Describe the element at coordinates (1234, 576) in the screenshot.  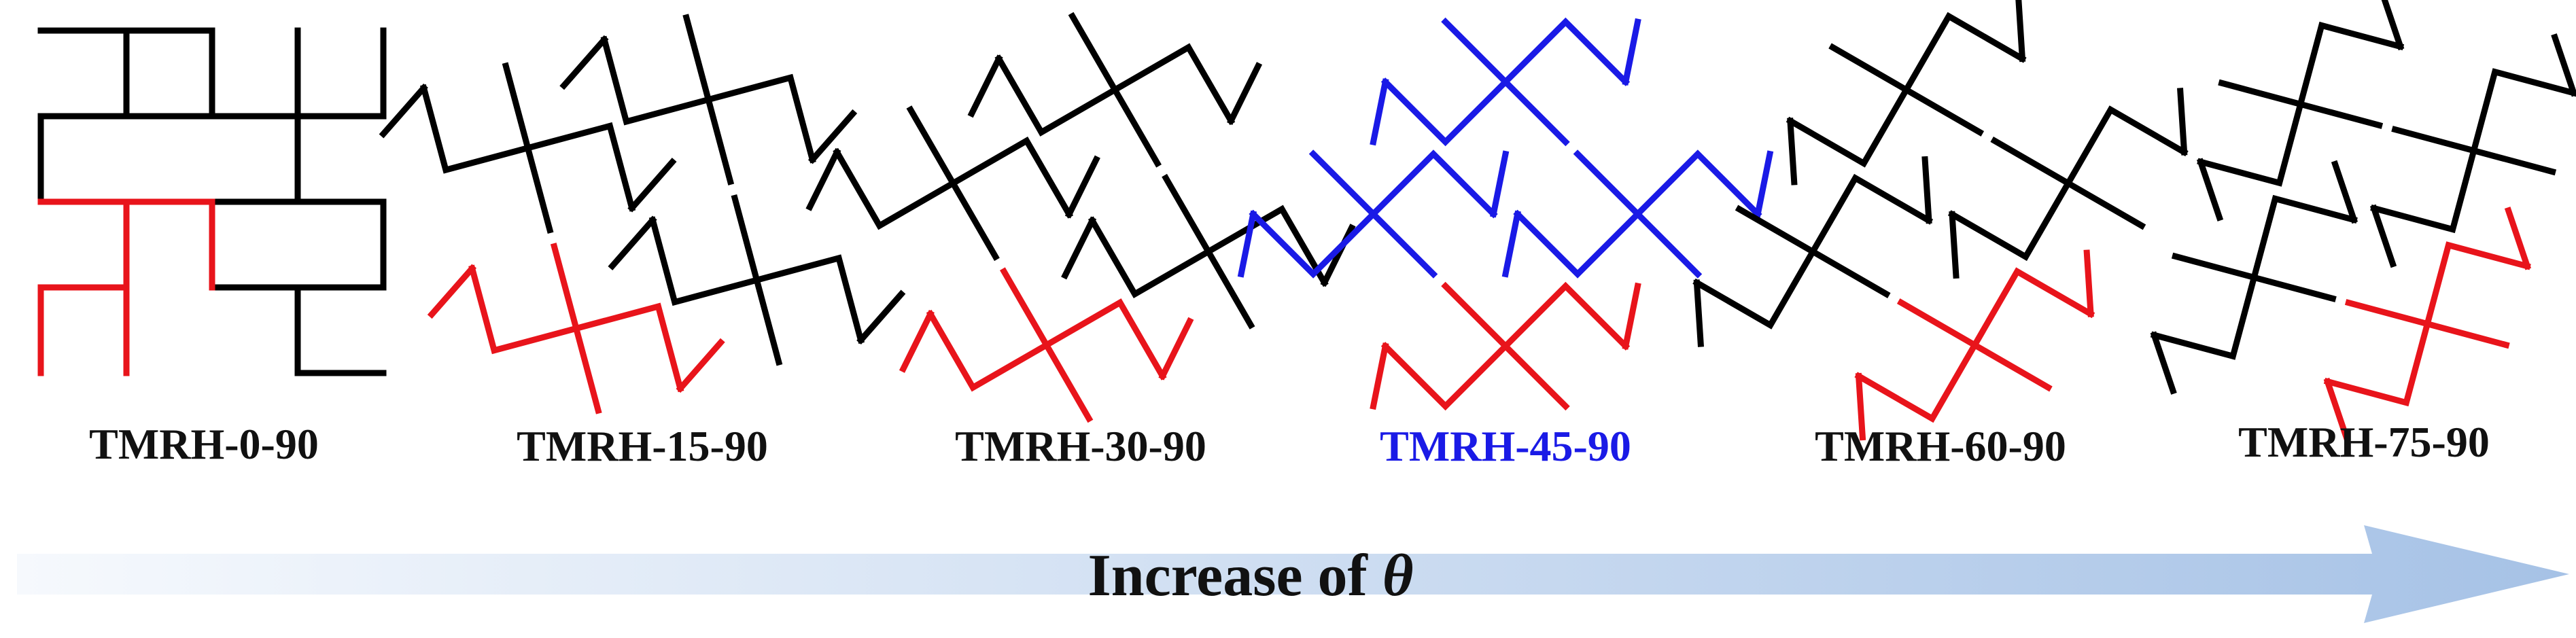
I see `arrow-label-text: Increase of` at that location.